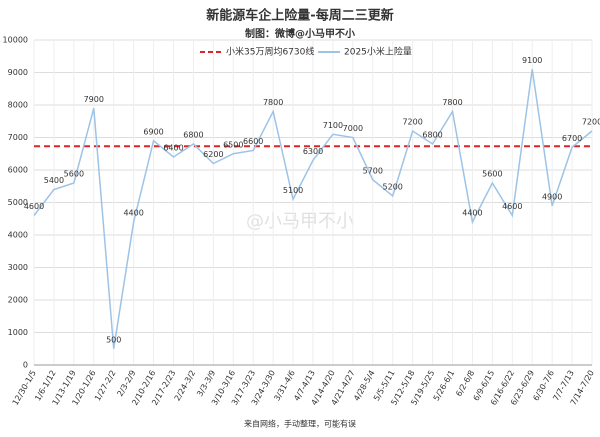 This screenshot has width=600, height=437. I want to click on data-label: 6900, so click(153, 131).